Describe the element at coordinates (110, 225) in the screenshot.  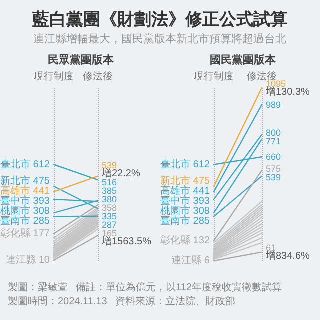
I see `data-label: 287` at that location.